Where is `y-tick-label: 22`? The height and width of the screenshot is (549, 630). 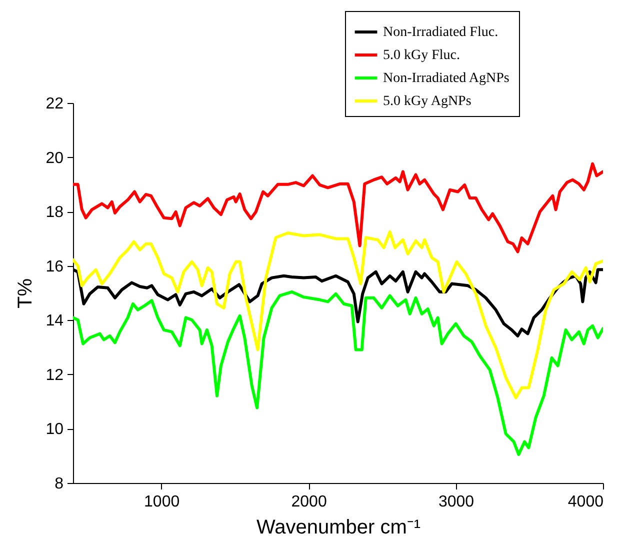
y-tick-label: 22 is located at coordinates (55, 104).